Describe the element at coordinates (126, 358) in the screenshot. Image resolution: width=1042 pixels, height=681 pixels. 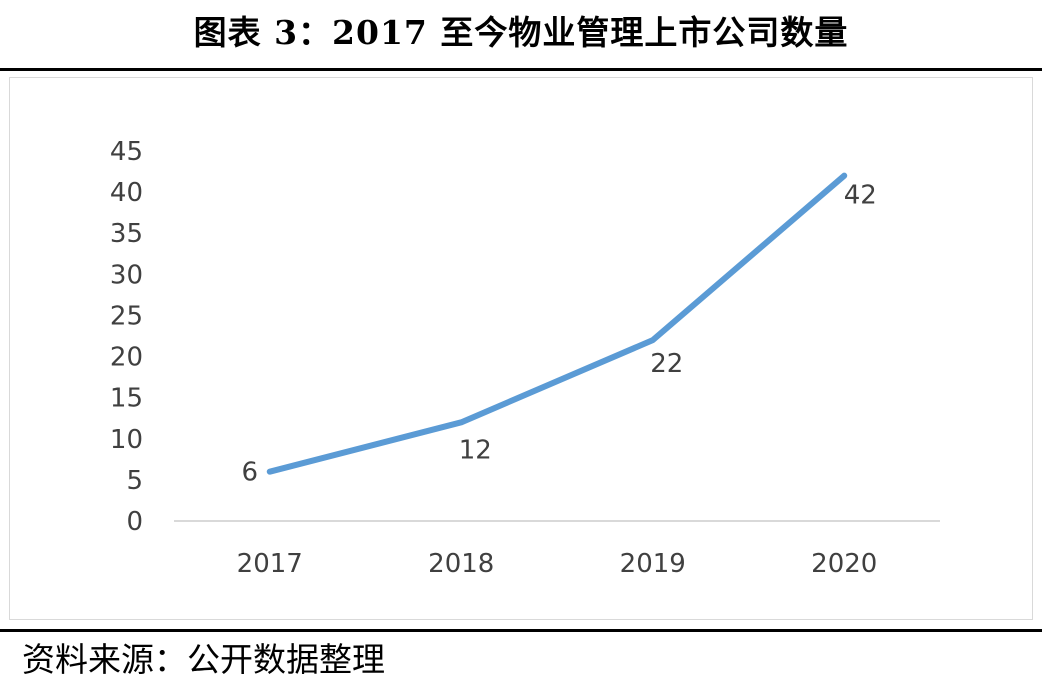
I see `y-tick-label: 20` at that location.